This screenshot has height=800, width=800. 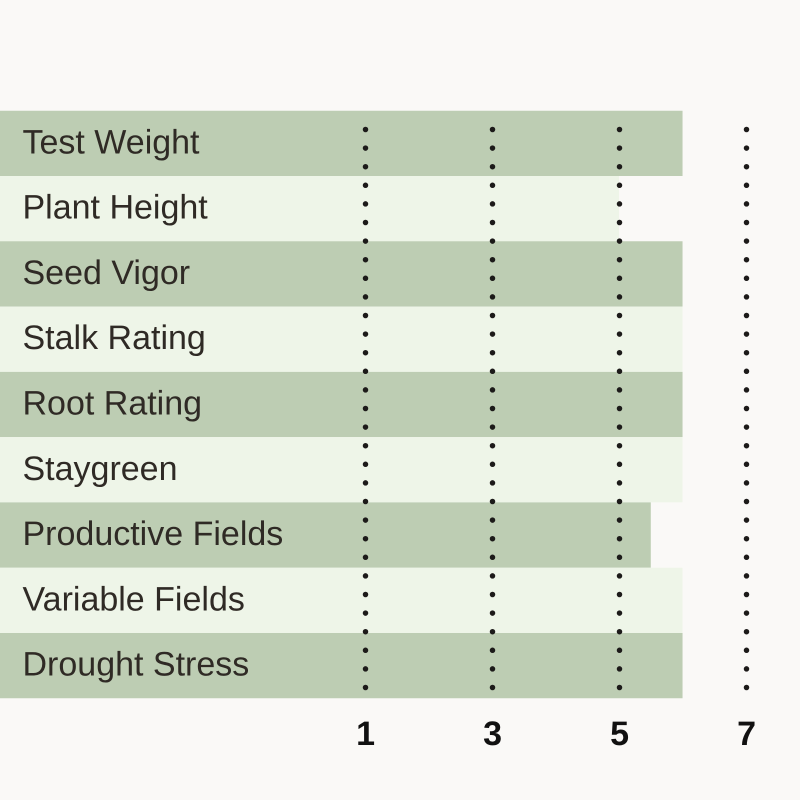 What do you see at coordinates (746, 733) in the screenshot?
I see `x-tick-label: 7` at bounding box center [746, 733].